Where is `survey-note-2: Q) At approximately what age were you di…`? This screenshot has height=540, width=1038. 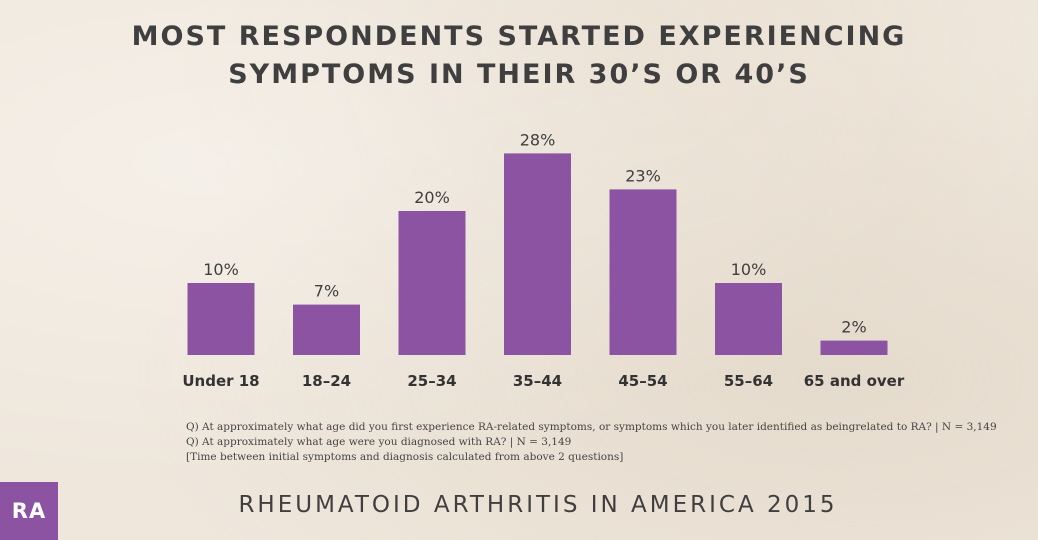 survey-note-2: Q) At approximately what age were you di… is located at coordinates (379, 442).